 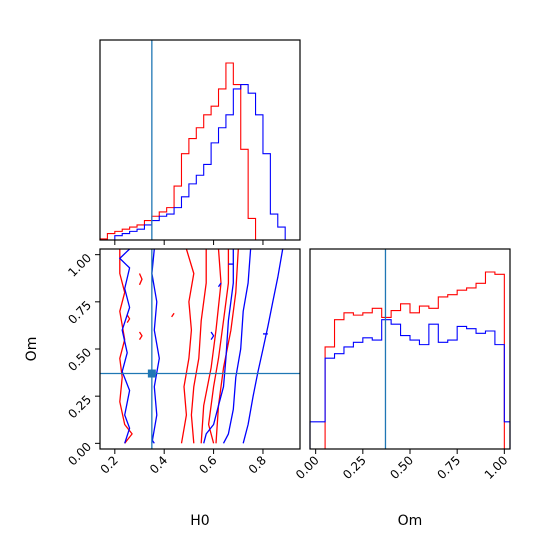 I want to click on contour-y-tick-label: 0.50, so click(x=79, y=359).